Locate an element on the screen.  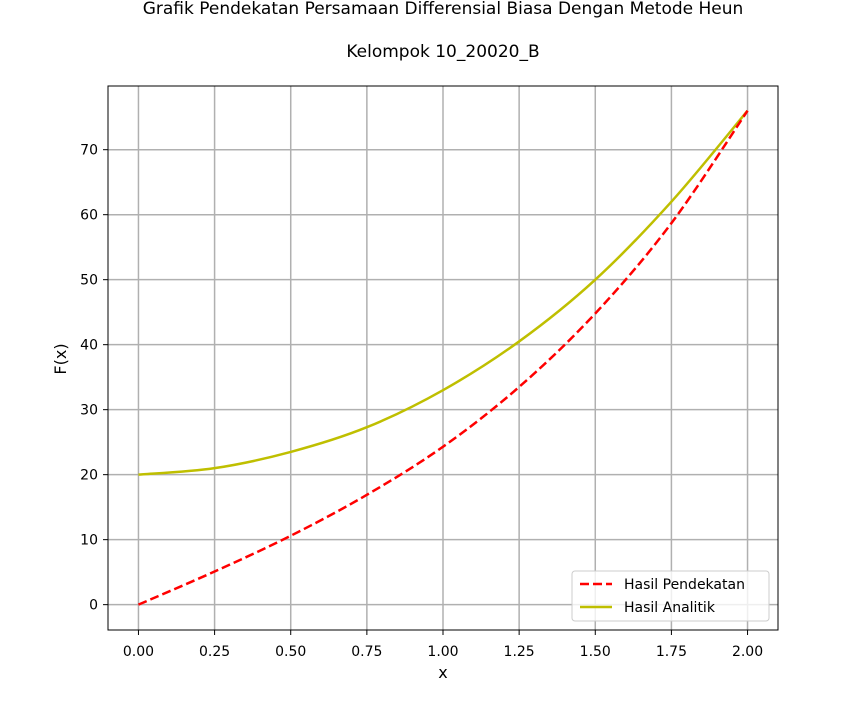
y-tick-label: 0 is located at coordinates (93, 606).